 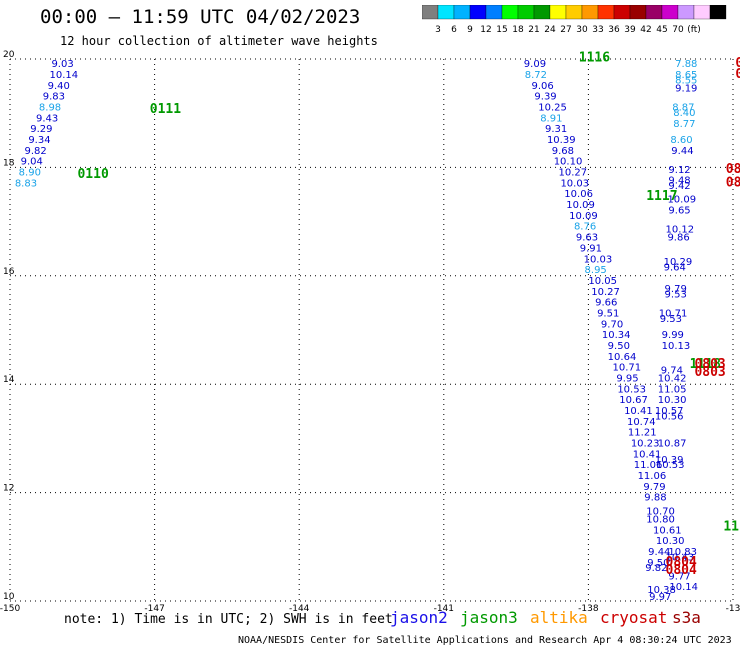 I want to click on wave-height-label: 10.05, so click(x=602, y=281).